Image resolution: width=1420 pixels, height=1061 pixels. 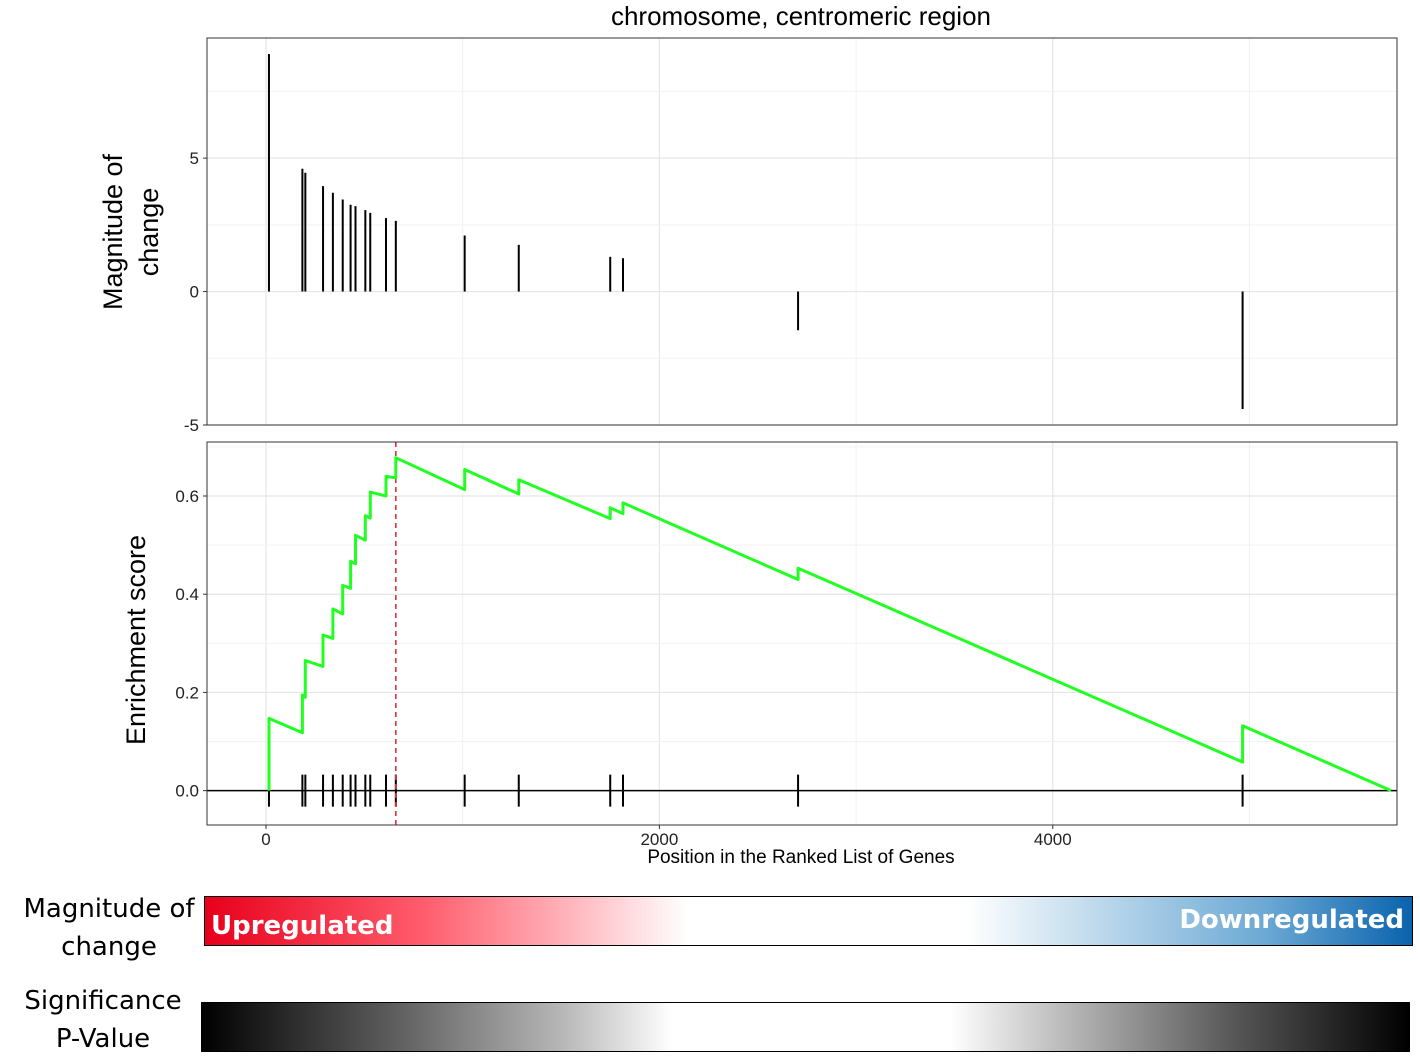 What do you see at coordinates (187, 594) in the screenshot?
I see `y-tick-label: 0.4` at bounding box center [187, 594].